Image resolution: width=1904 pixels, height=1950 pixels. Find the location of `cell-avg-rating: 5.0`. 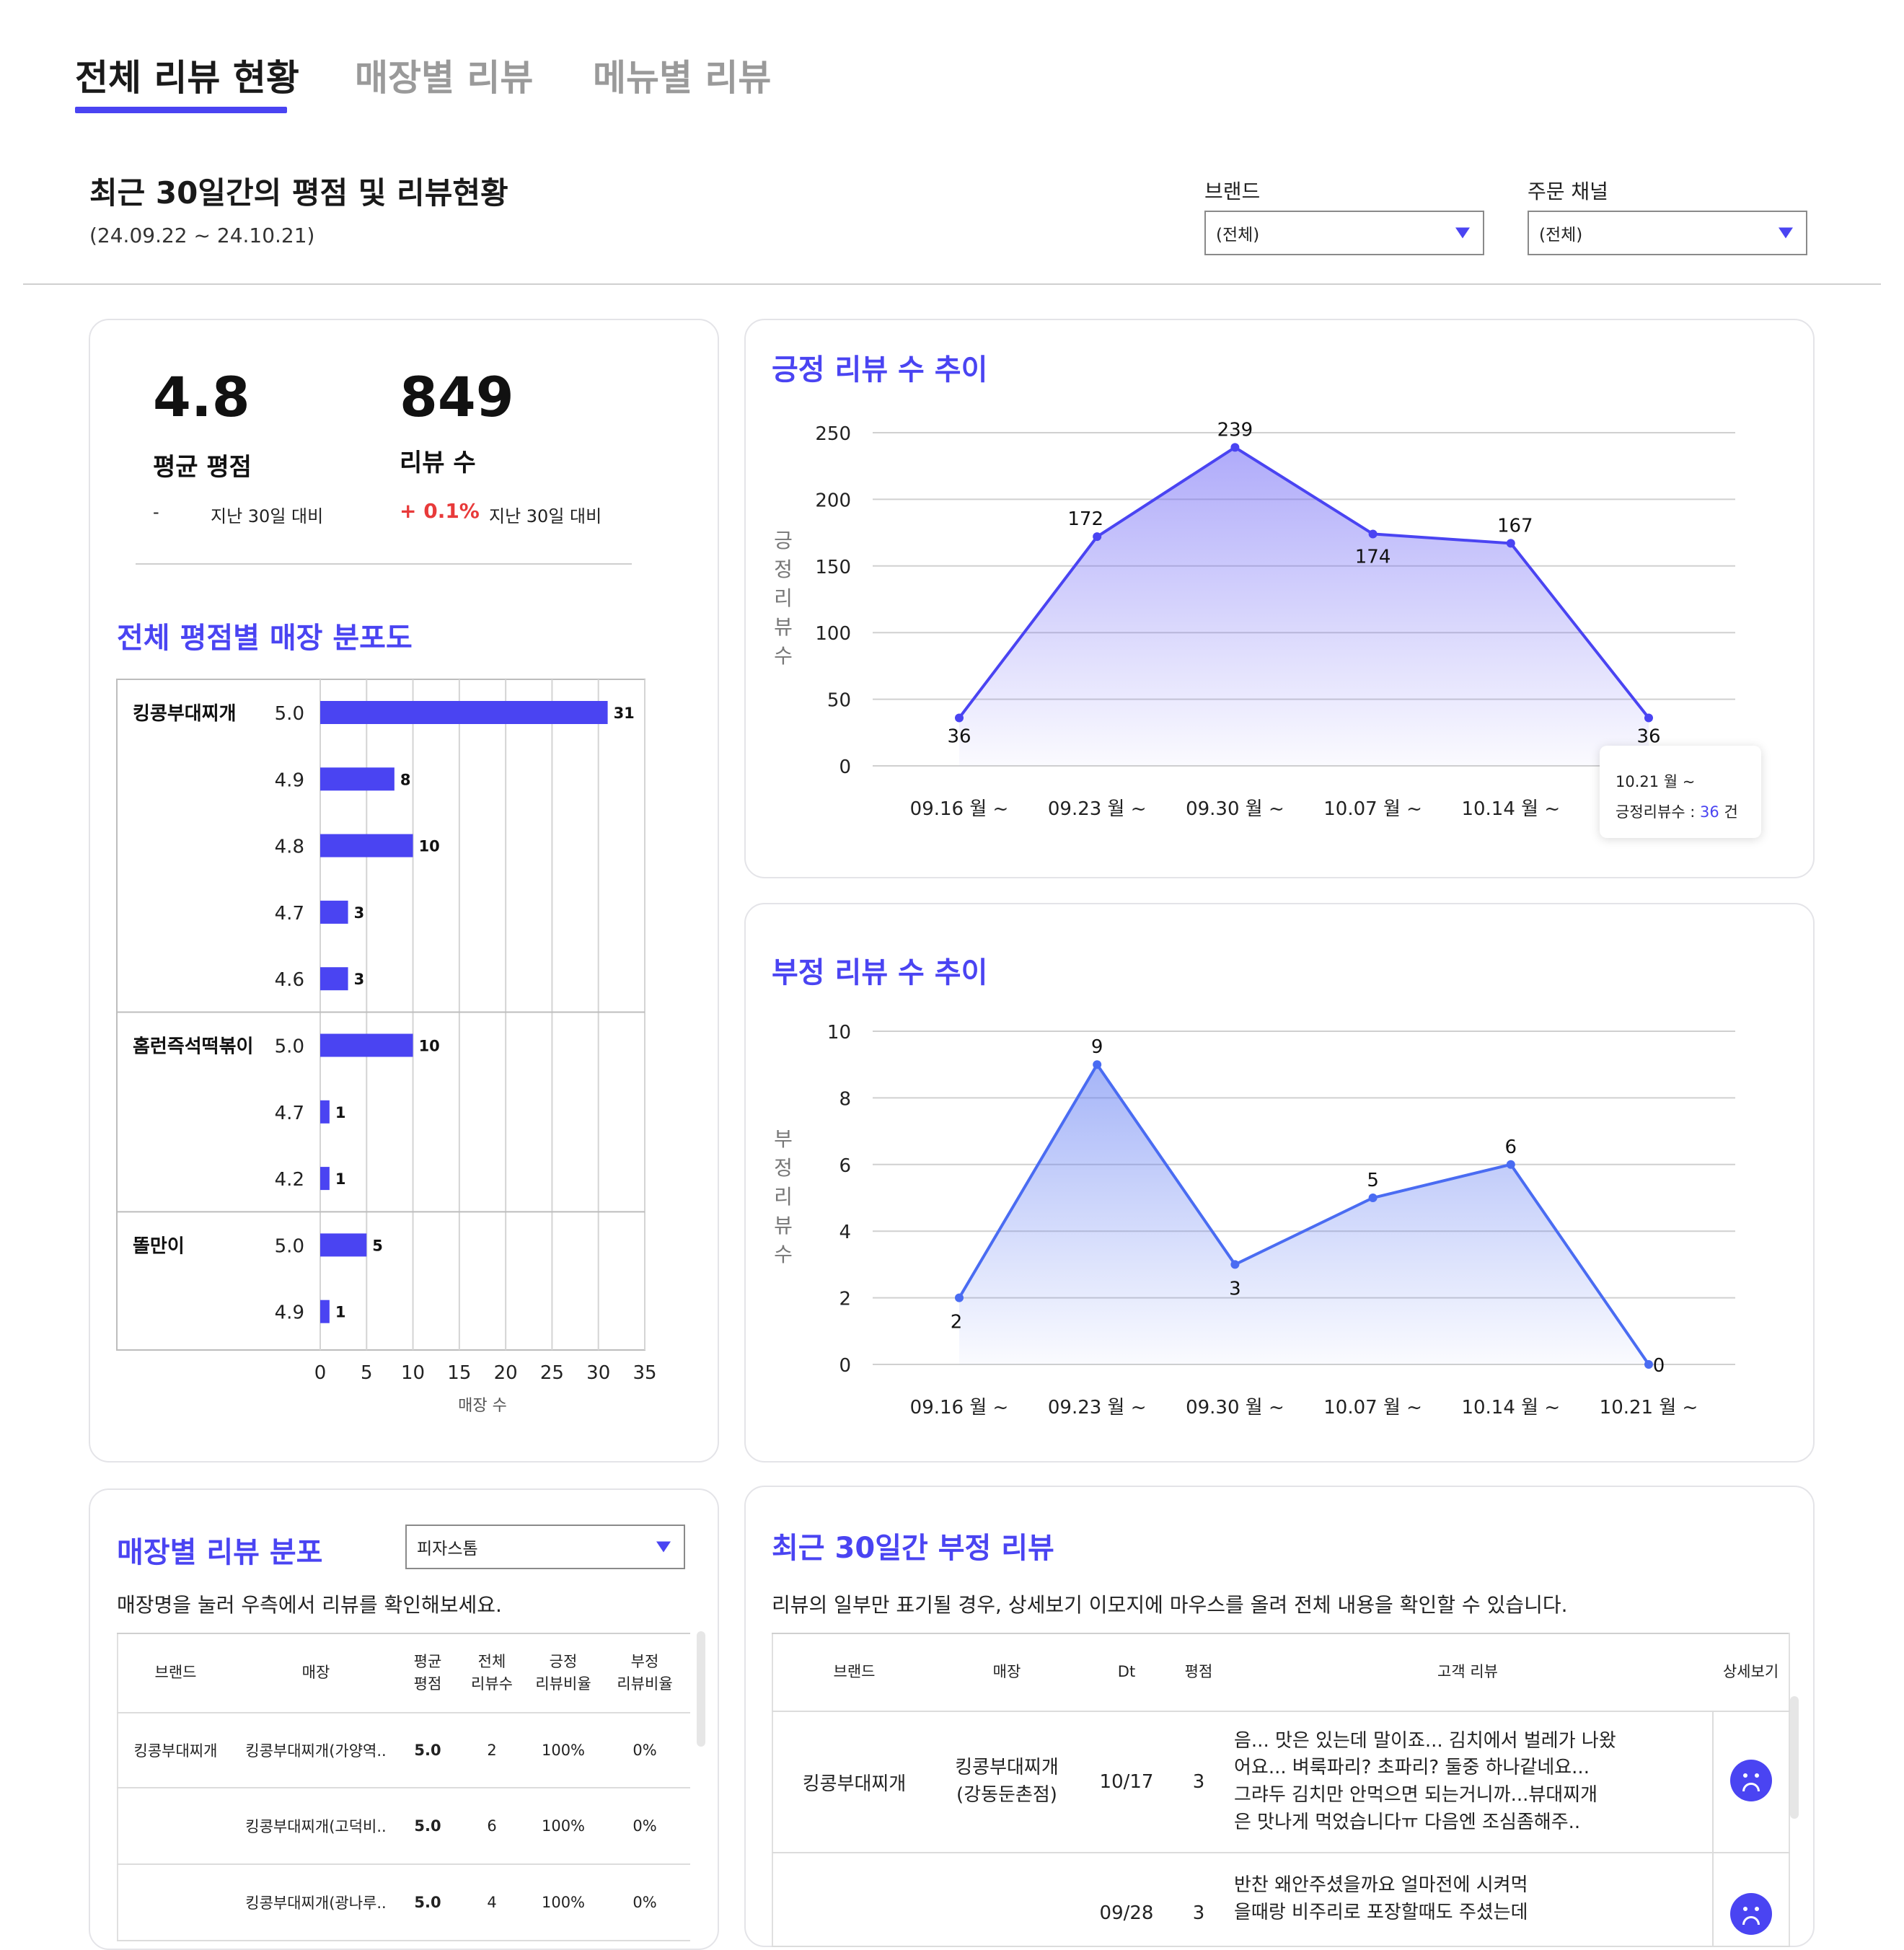

cell-avg-rating: 5.0 is located at coordinates (428, 1750).